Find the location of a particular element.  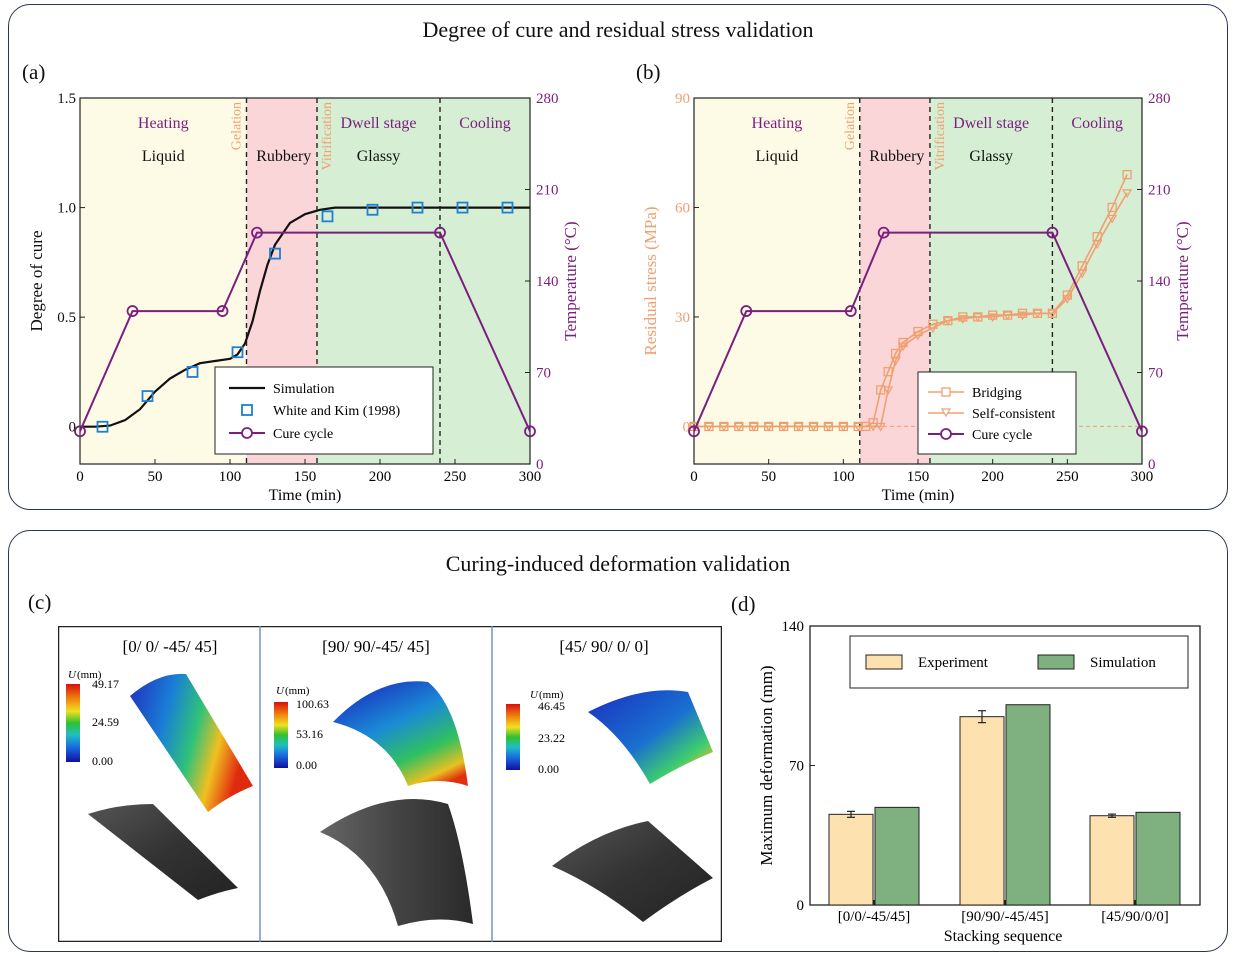

view-1-scale-min: 0.00 is located at coordinates (102, 761).